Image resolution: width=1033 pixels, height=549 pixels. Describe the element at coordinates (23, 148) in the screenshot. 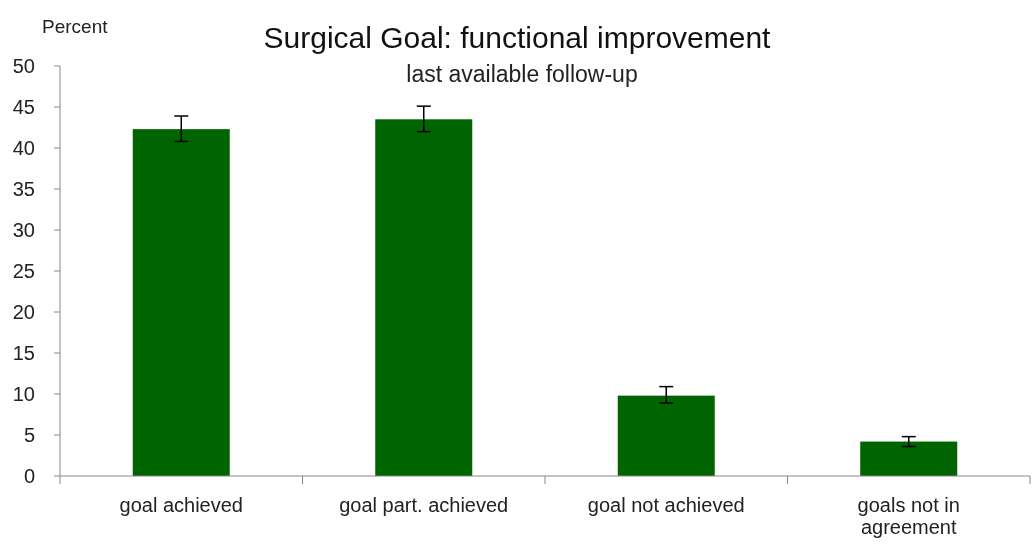

I see `y-tick-label: 40` at that location.